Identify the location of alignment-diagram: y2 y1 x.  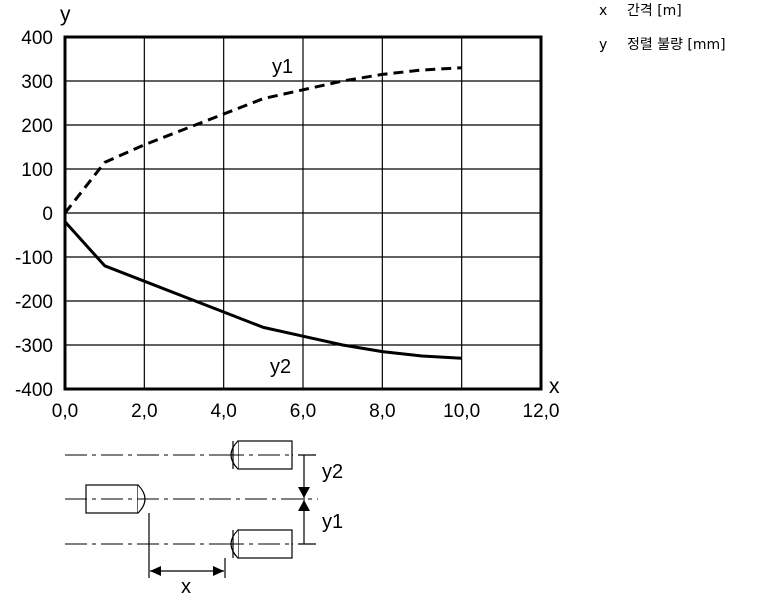
(204, 518).